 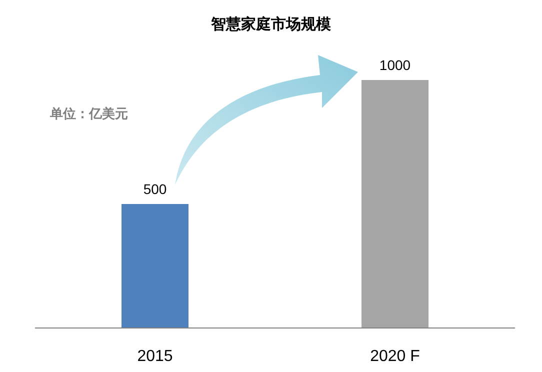 I want to click on x-tick-label: 2020 F, so click(x=395, y=356).